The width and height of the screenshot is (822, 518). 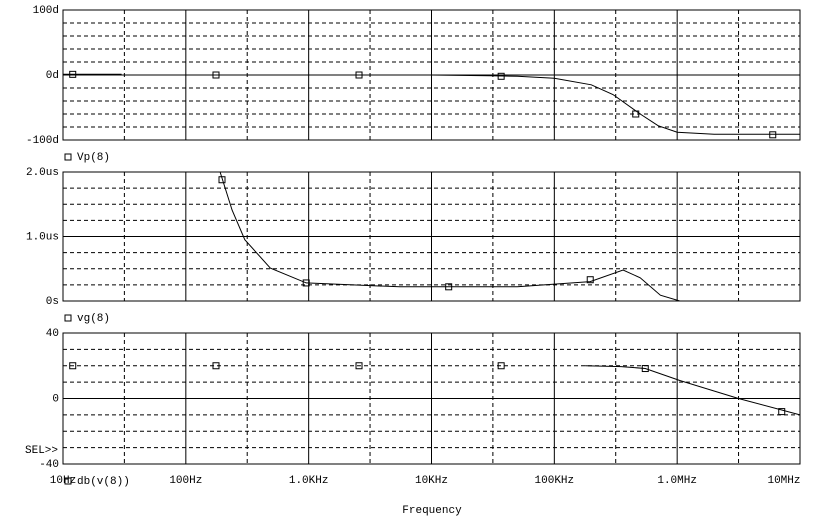 I want to click on legend-label: db(v(8)), so click(x=103, y=482).